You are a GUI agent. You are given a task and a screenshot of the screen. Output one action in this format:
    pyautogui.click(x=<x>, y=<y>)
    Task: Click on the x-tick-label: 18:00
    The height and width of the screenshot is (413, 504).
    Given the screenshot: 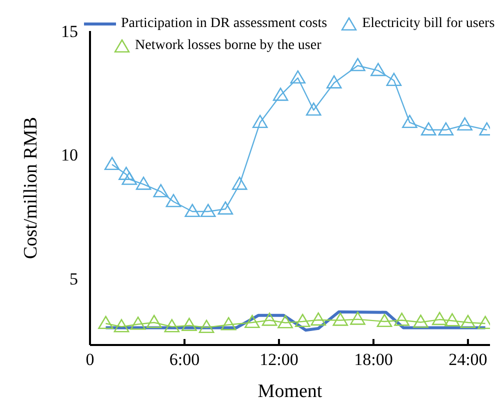 What is the action you would take?
    pyautogui.click(x=373, y=360)
    